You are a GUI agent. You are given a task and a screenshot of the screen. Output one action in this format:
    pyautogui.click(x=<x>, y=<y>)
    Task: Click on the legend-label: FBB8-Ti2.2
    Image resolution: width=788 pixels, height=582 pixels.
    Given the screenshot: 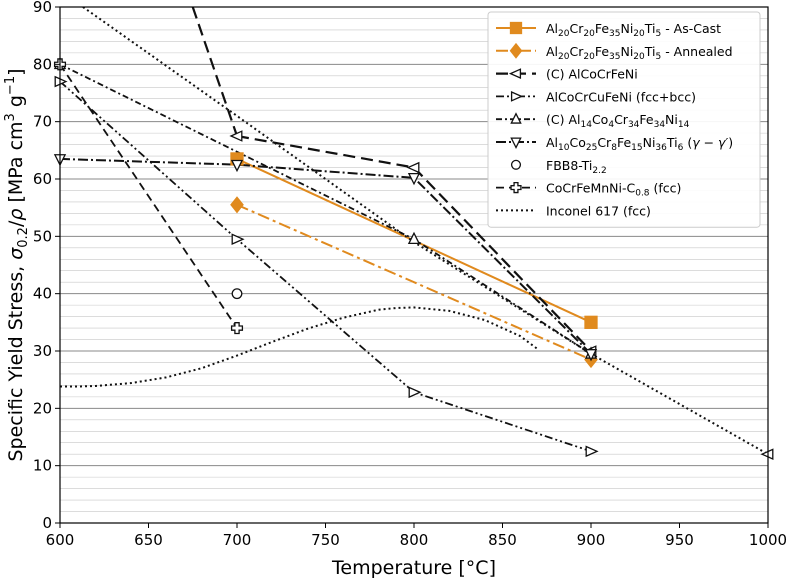 What is the action you would take?
    pyautogui.click(x=576, y=167)
    